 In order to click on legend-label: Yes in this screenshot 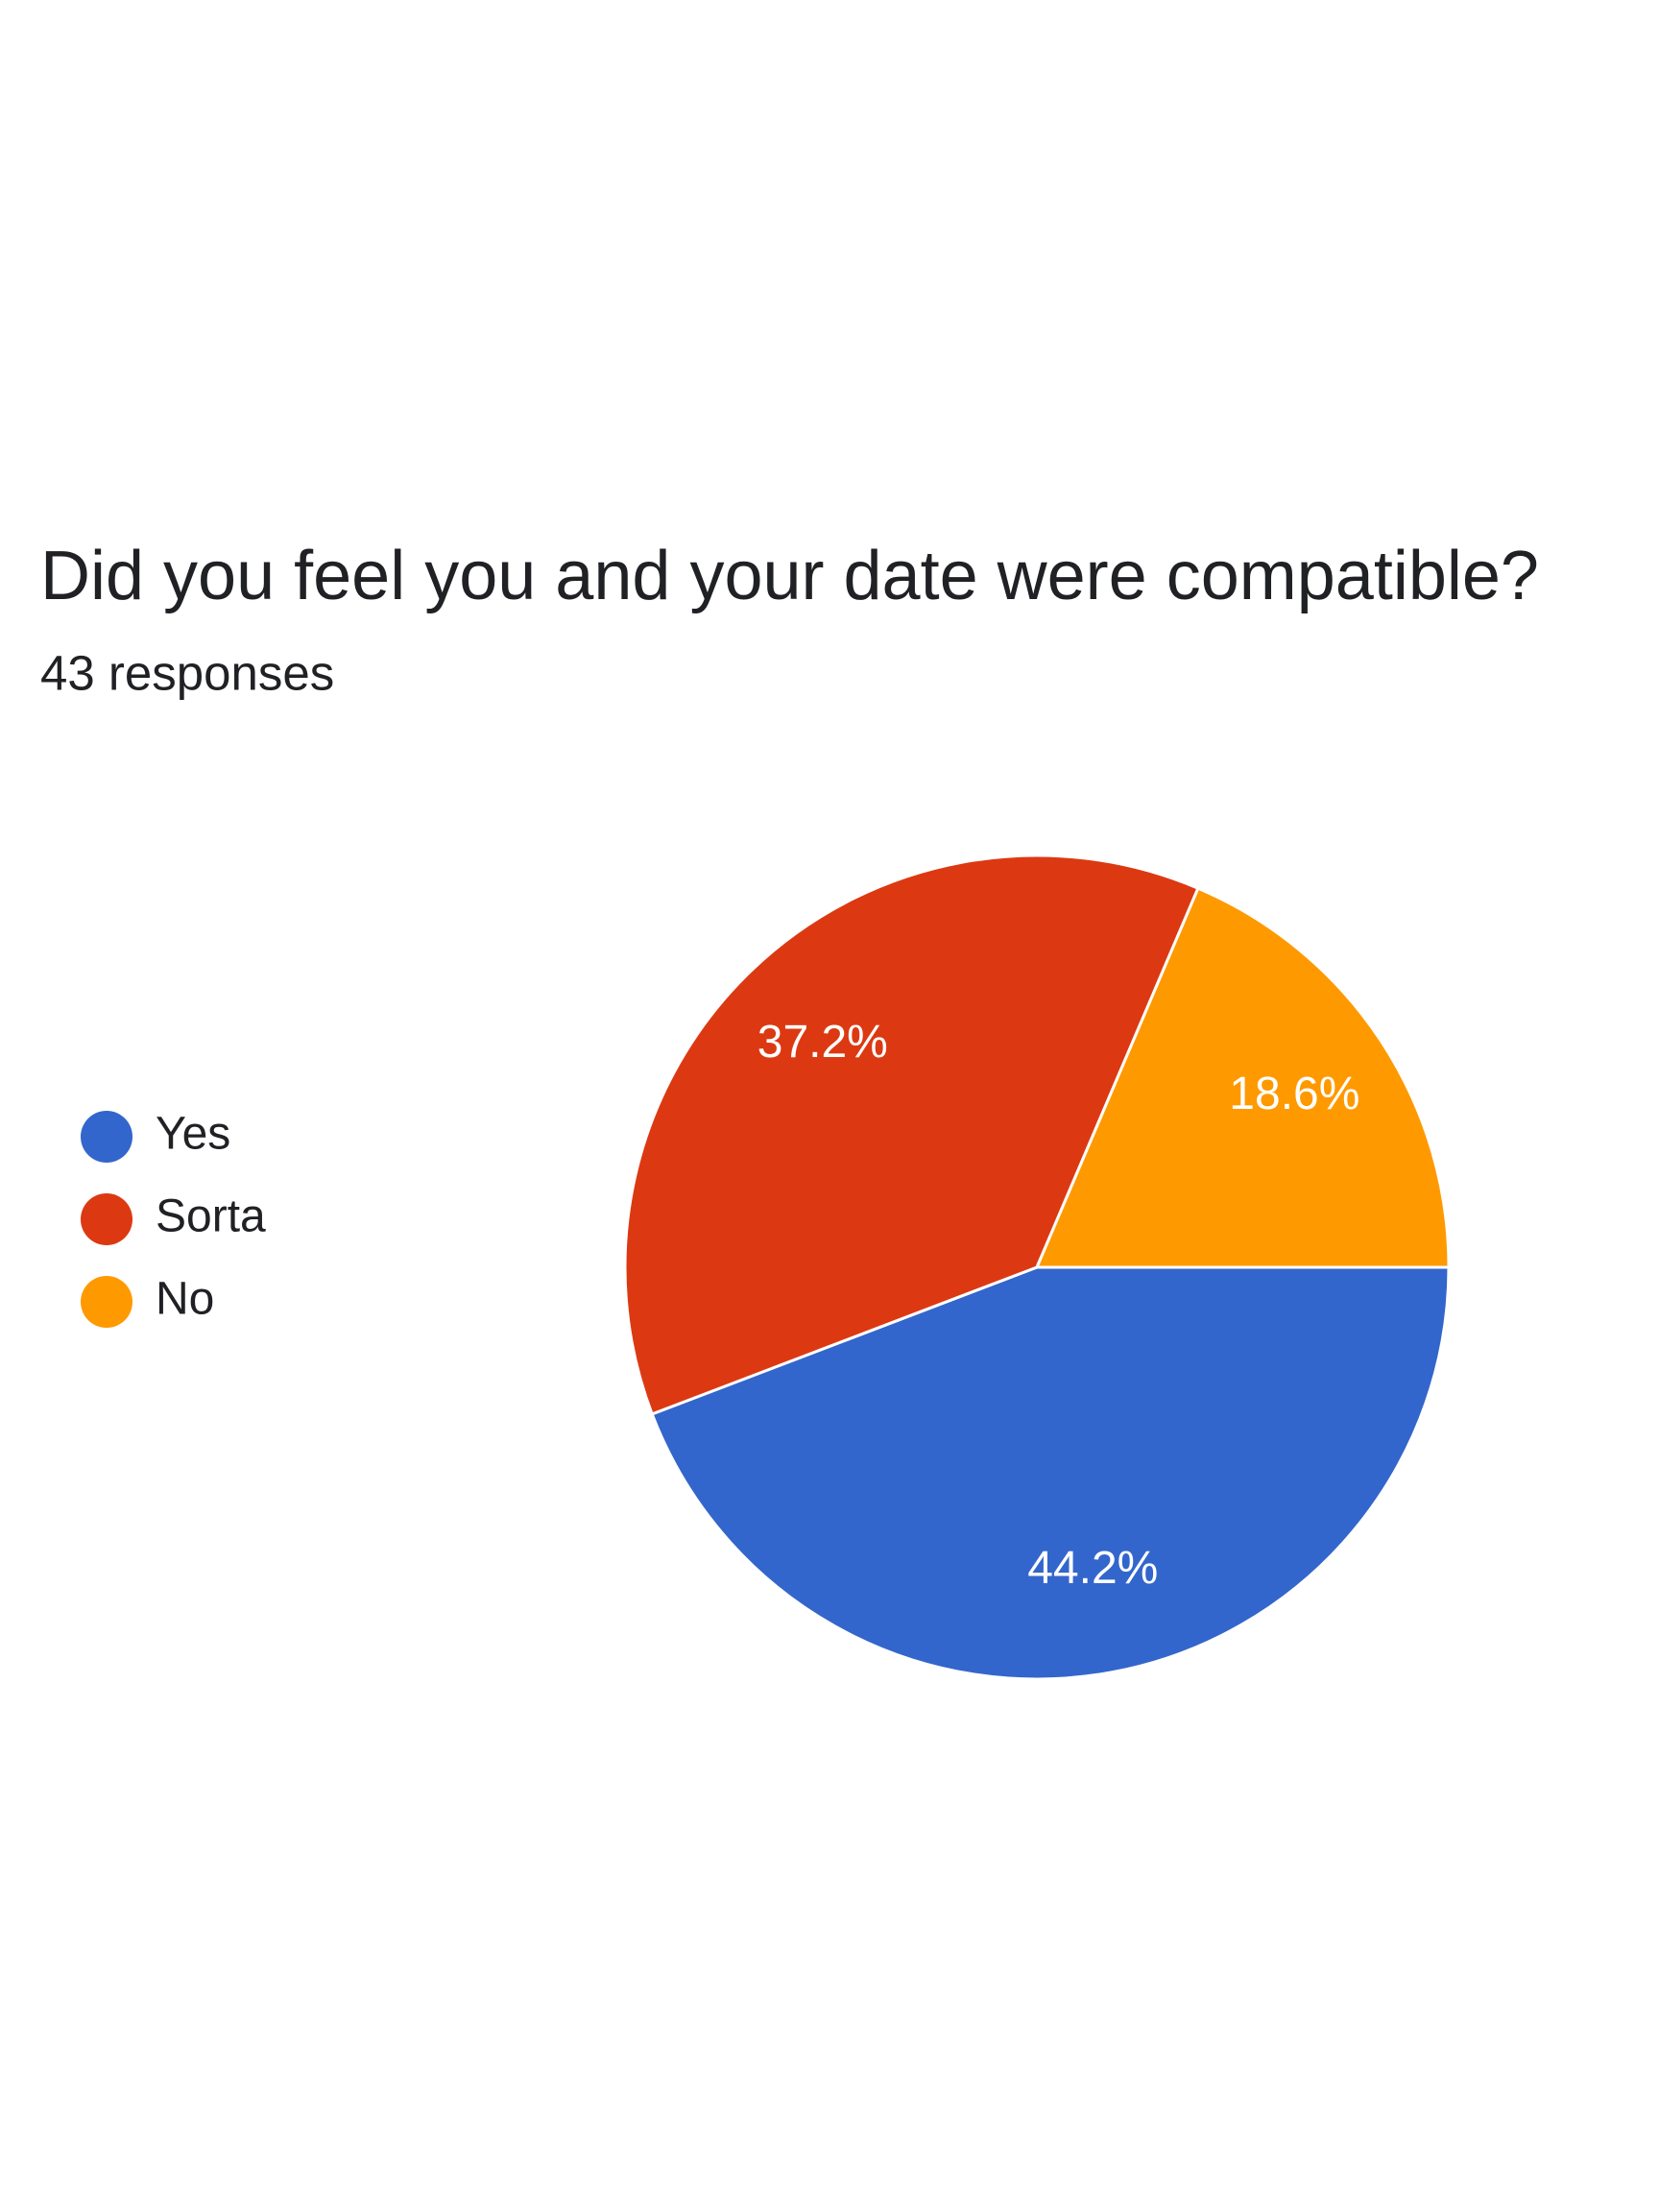, I will do `click(193, 1134)`.